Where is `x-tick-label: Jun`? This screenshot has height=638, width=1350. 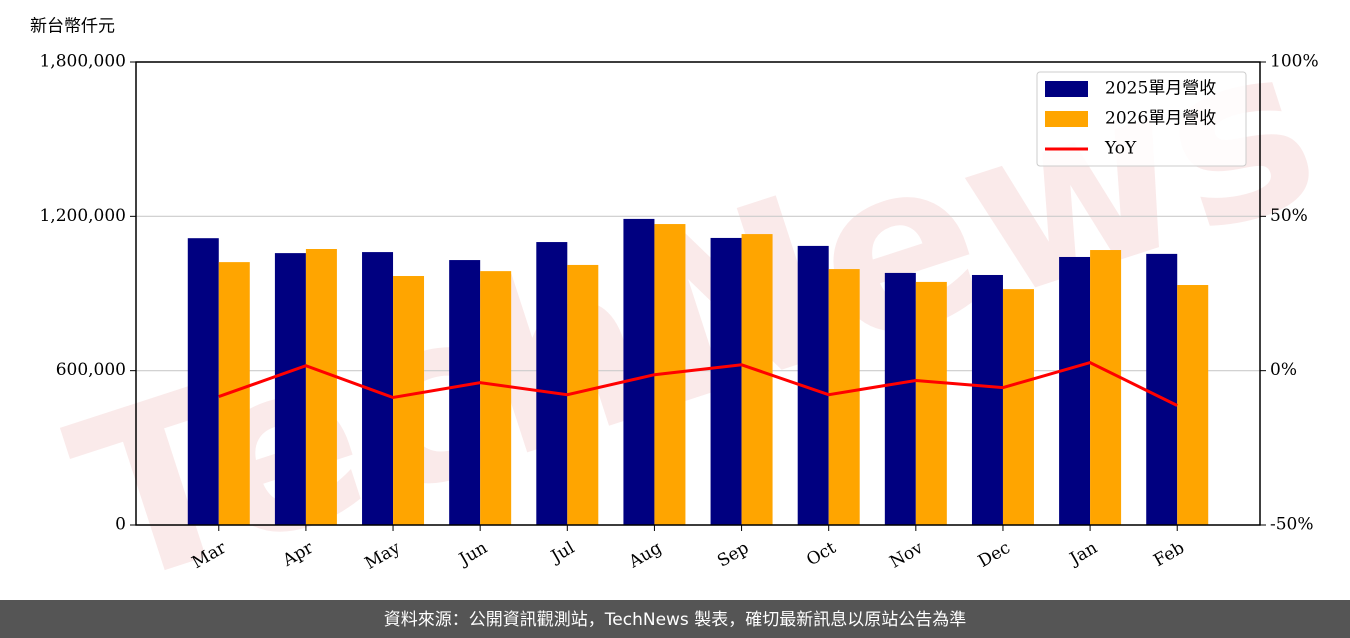
x-tick-label: Jun is located at coordinates (472, 554).